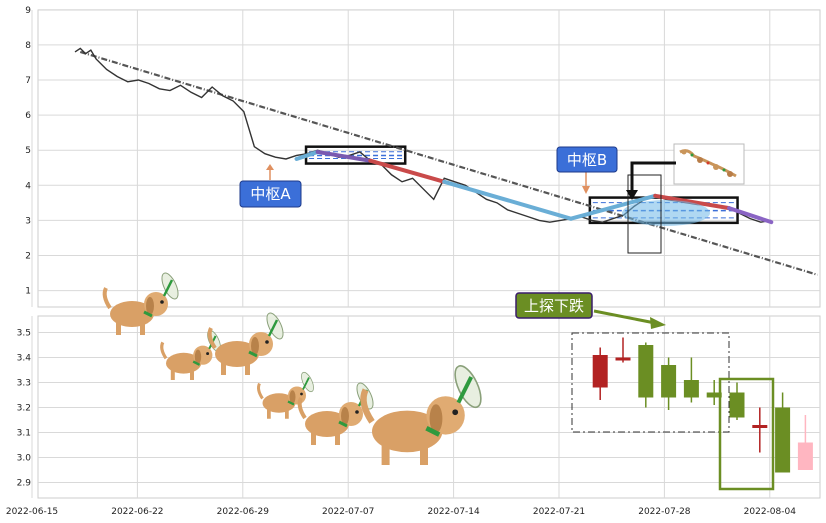 The image size is (826, 523). Describe the element at coordinates (664, 512) in the screenshot. I see `xtick-label: 2022-07-28` at that location.